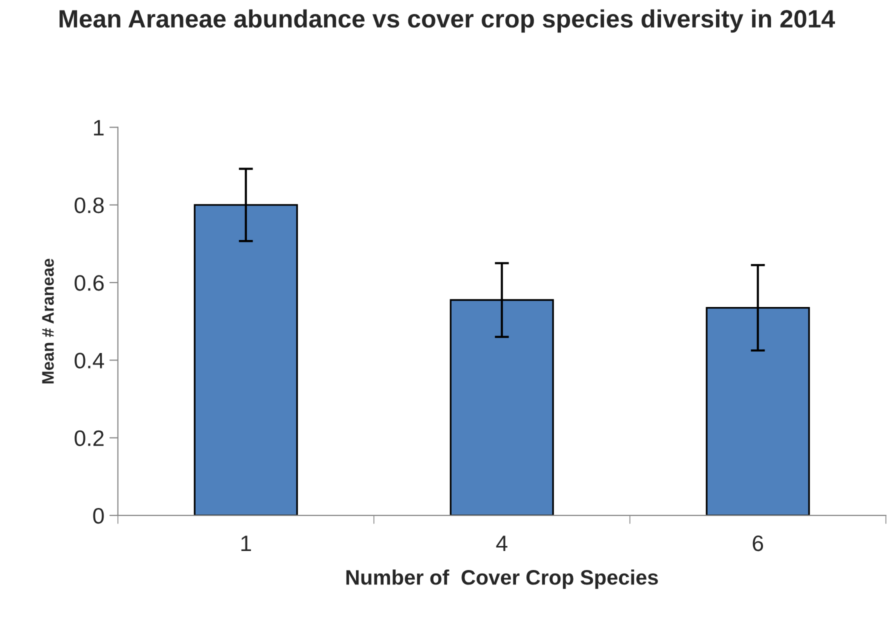  I want to click on chart-title: Mean Araneae abundance vs cover crop species diversity in 2014, so click(448, 21).